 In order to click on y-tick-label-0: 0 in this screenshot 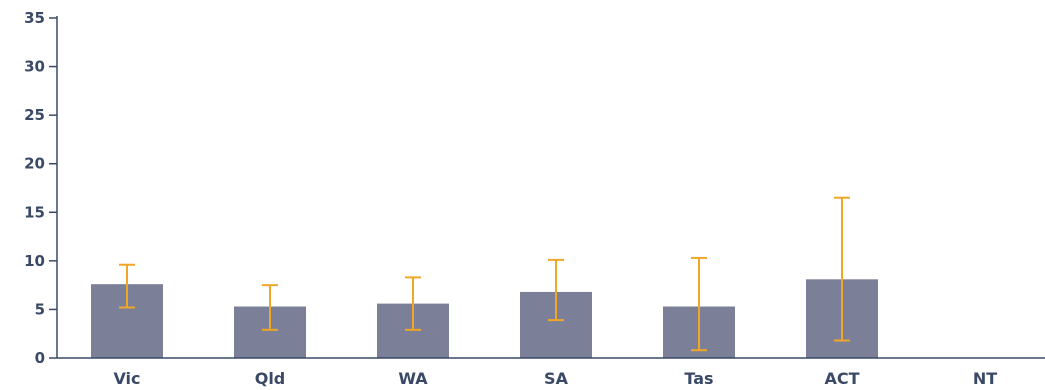, I will do `click(40, 358)`.